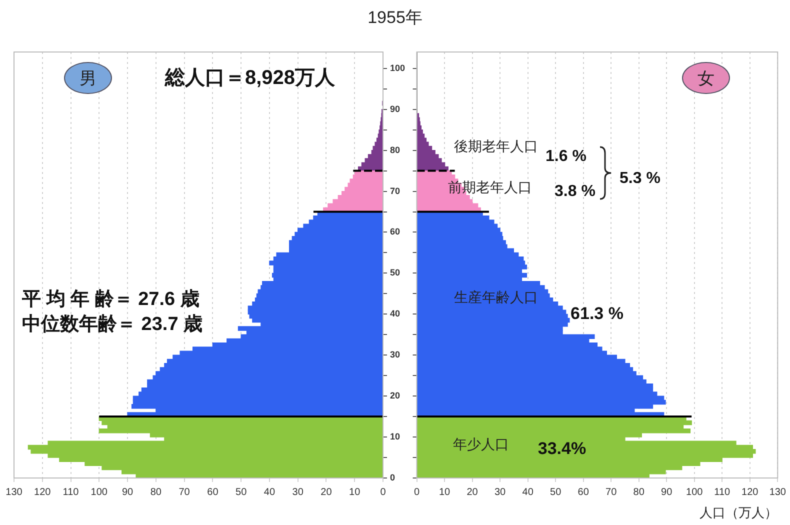 This screenshot has width=790, height=525. What do you see at coordinates (111, 300) in the screenshot?
I see `annotation: 平 均 年 齢＝ 27.6 歳` at bounding box center [111, 300].